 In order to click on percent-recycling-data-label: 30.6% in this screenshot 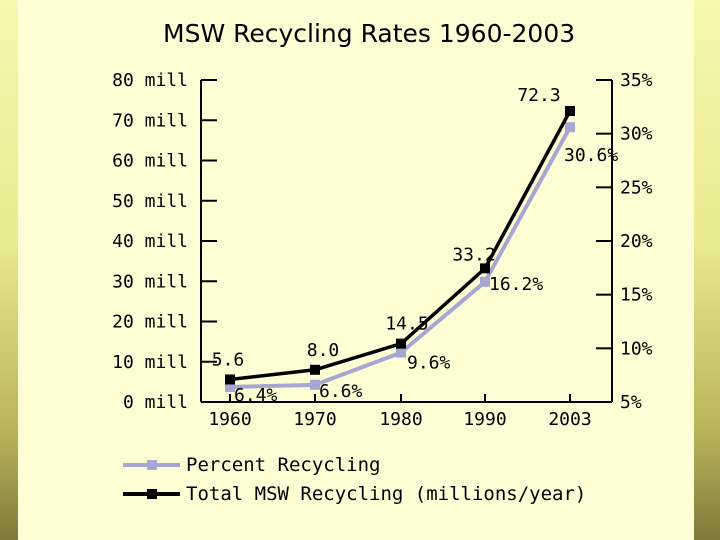, I will do `click(591, 155)`.